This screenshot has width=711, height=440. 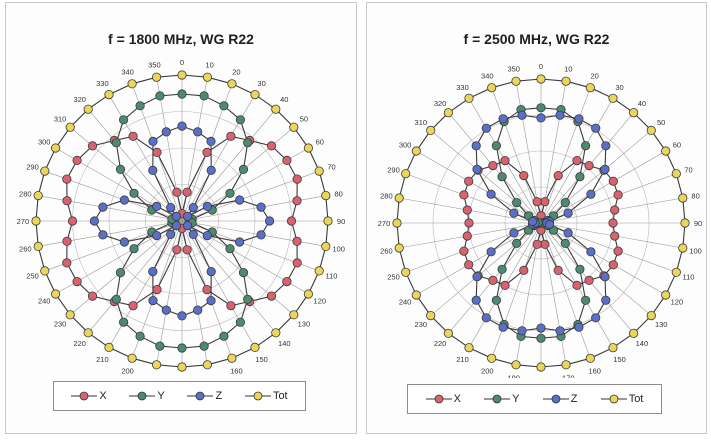 What do you see at coordinates (103, 396) in the screenshot?
I see `legend-label-x: X` at bounding box center [103, 396].